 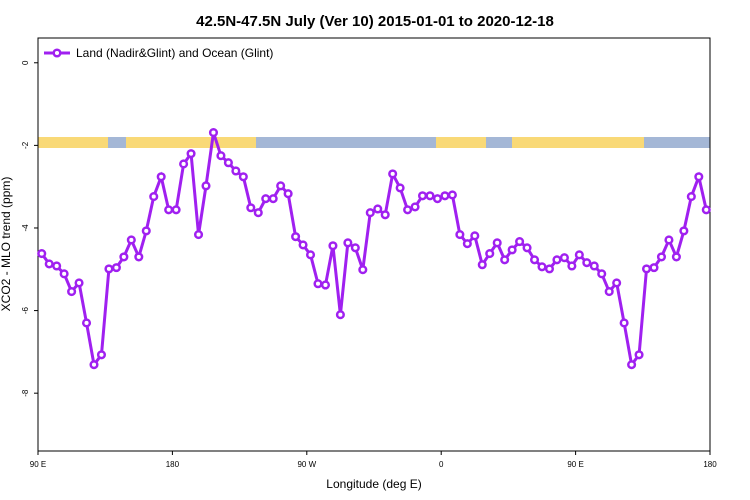 I want to click on legend-label: Land (Nadir&Glint) and Ocean (Glint), so click(x=174, y=53).